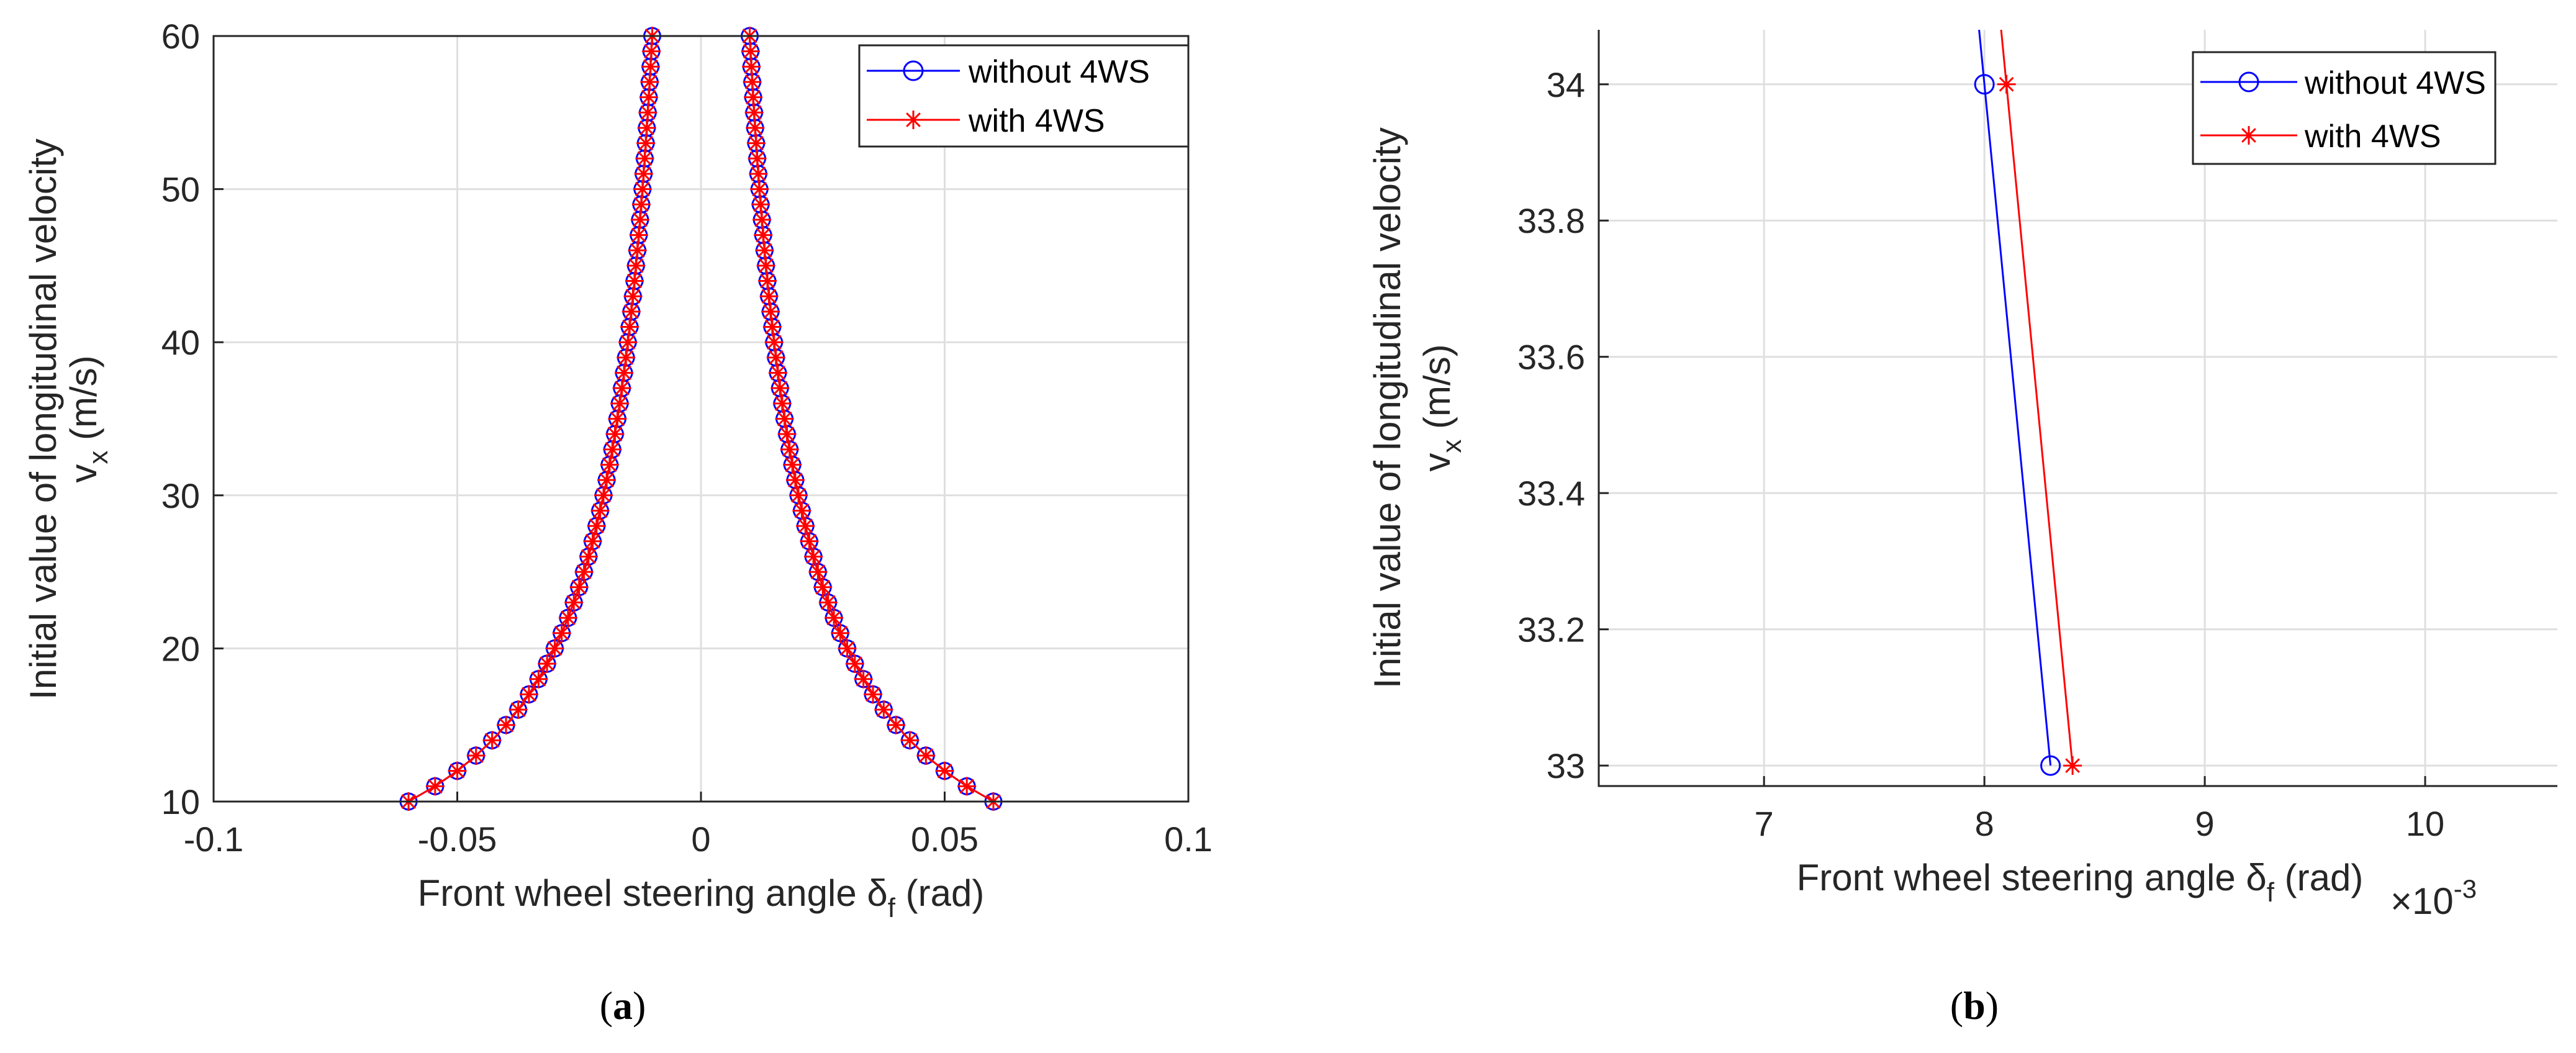  What do you see at coordinates (1551, 357) in the screenshot?
I see `chart-b-y-tick-label: 33.6` at bounding box center [1551, 357].